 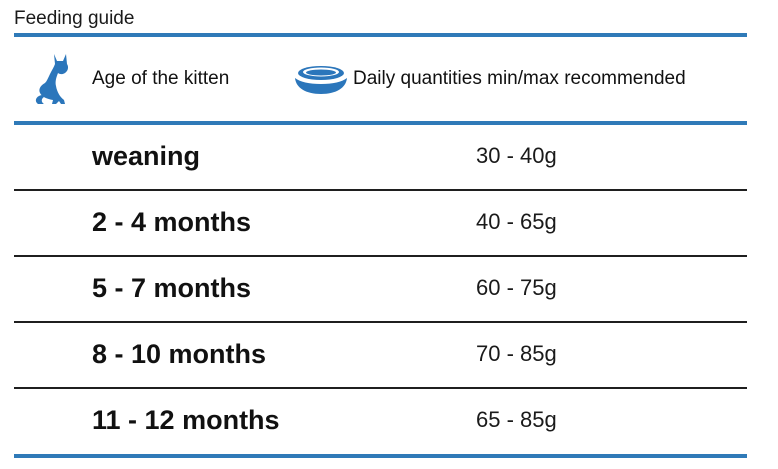 I want to click on quantity-cell: 65 - 85g, so click(x=516, y=419).